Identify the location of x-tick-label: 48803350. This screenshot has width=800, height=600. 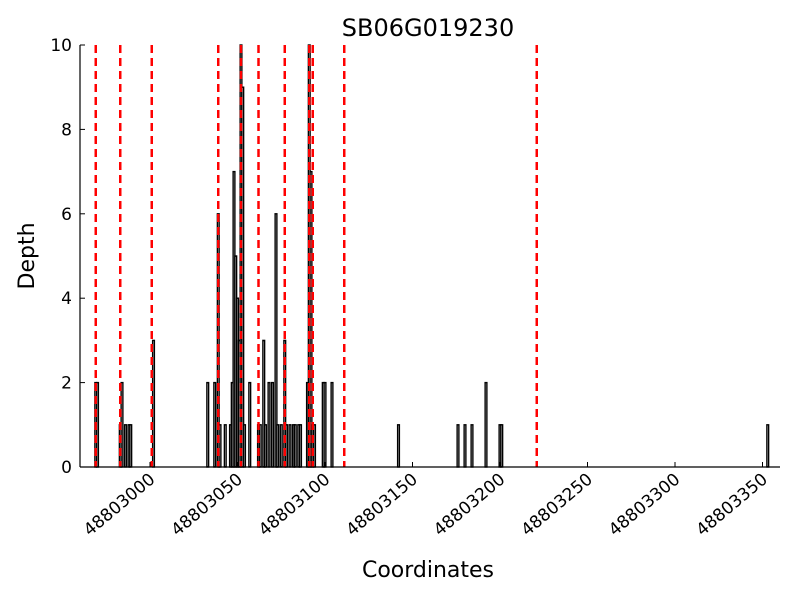
(732, 505).